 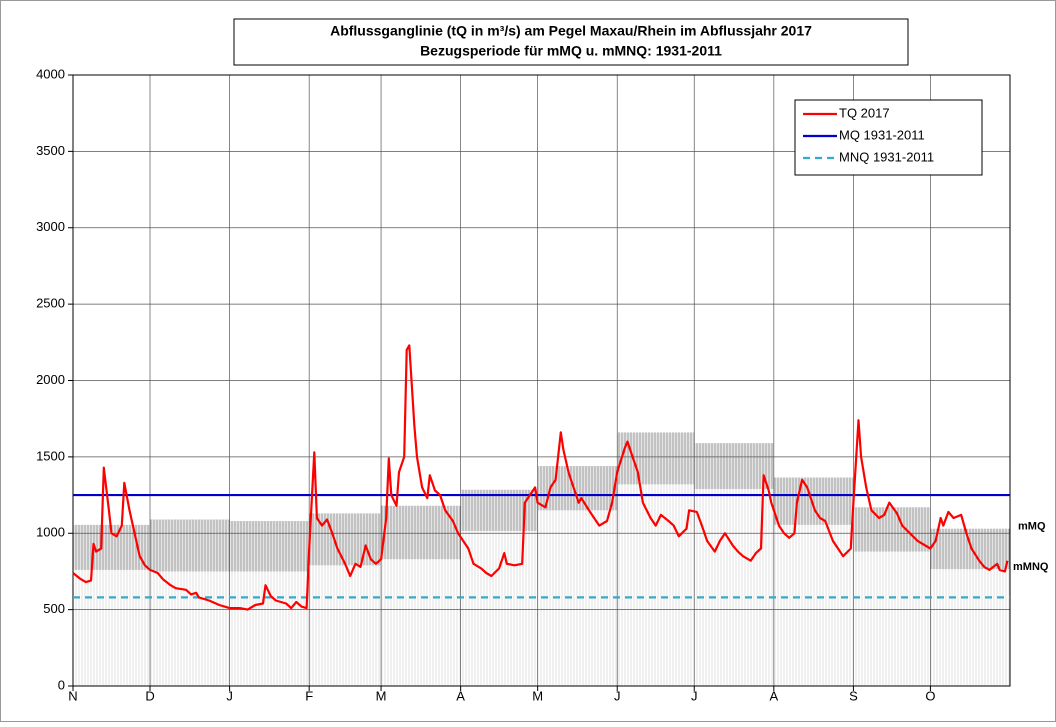 What do you see at coordinates (50, 303) in the screenshot?
I see `y-tick-label: 2500` at bounding box center [50, 303].